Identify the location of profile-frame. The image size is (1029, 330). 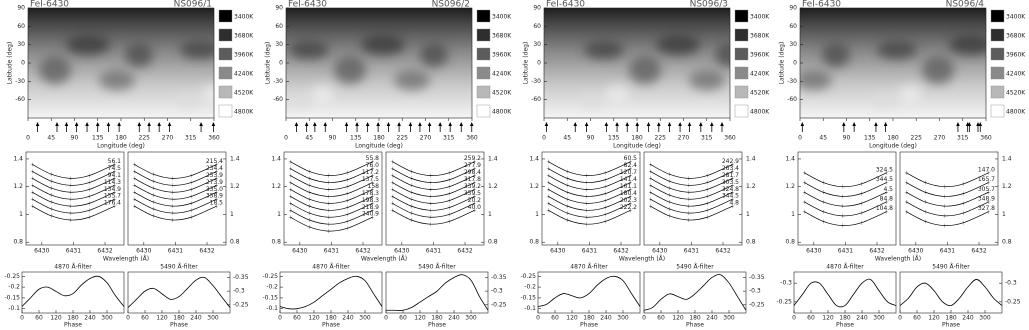
(177, 198).